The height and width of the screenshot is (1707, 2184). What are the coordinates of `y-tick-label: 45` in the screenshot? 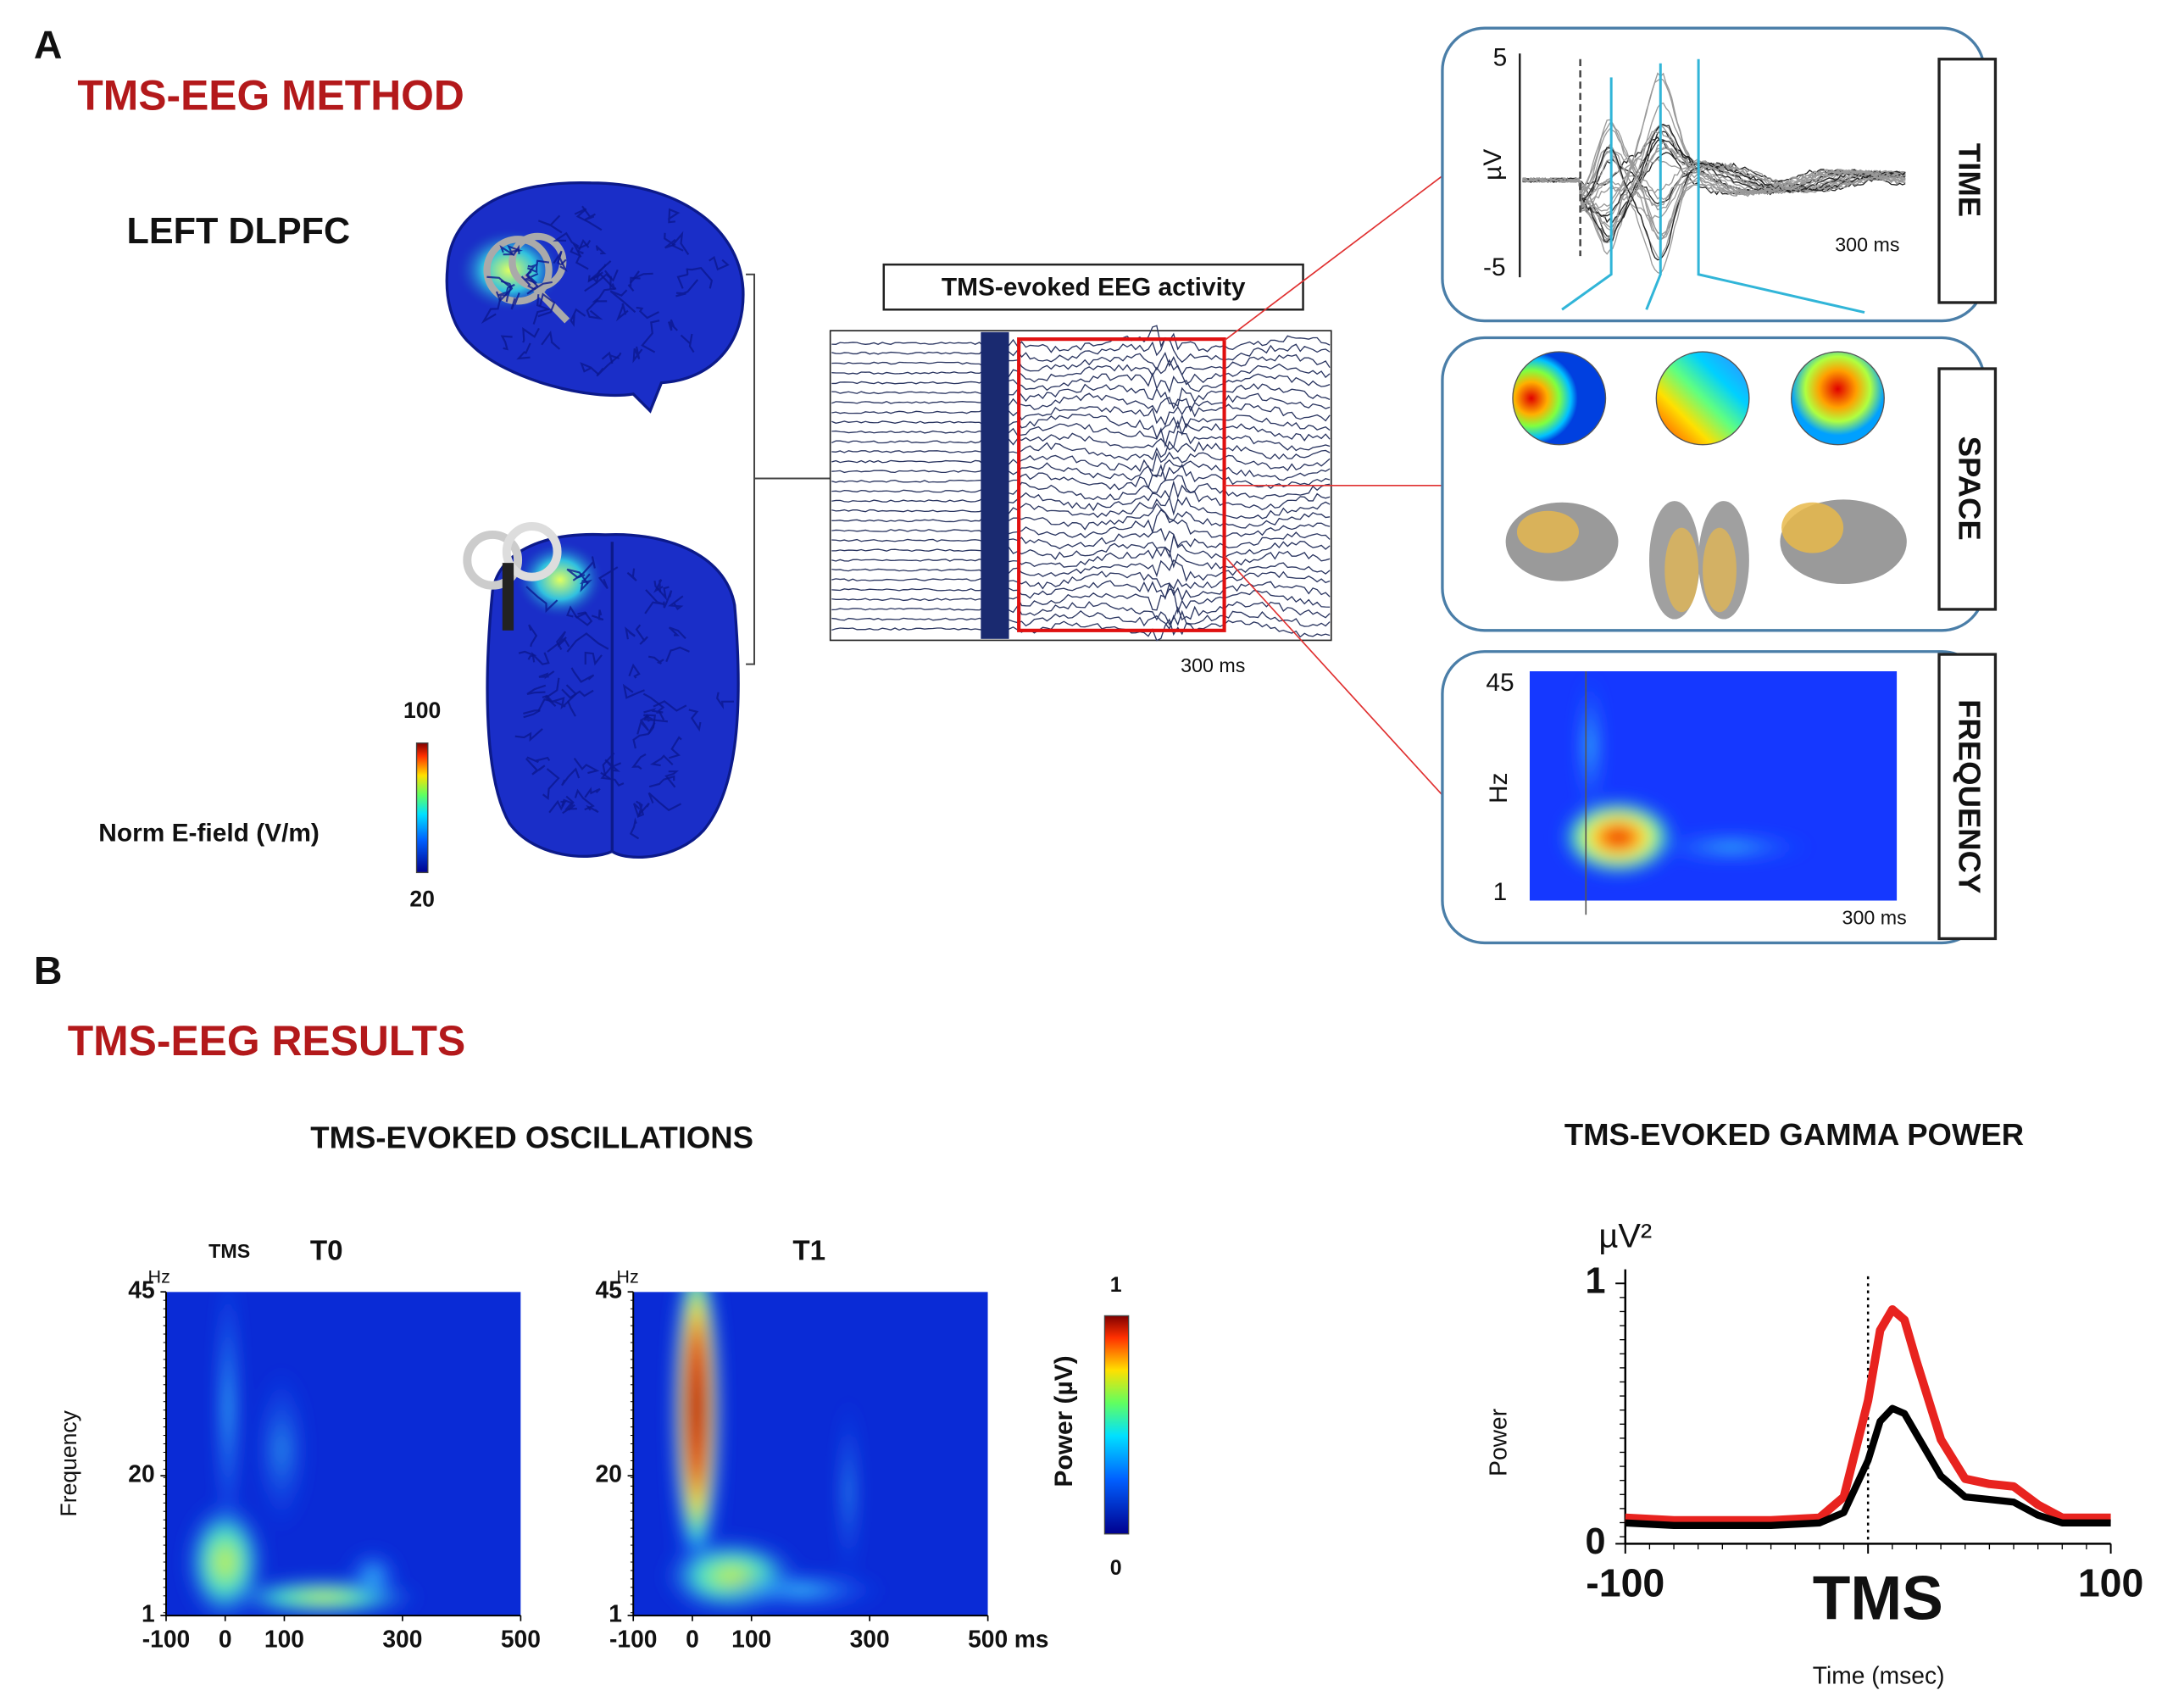 It's located at (609, 1290).